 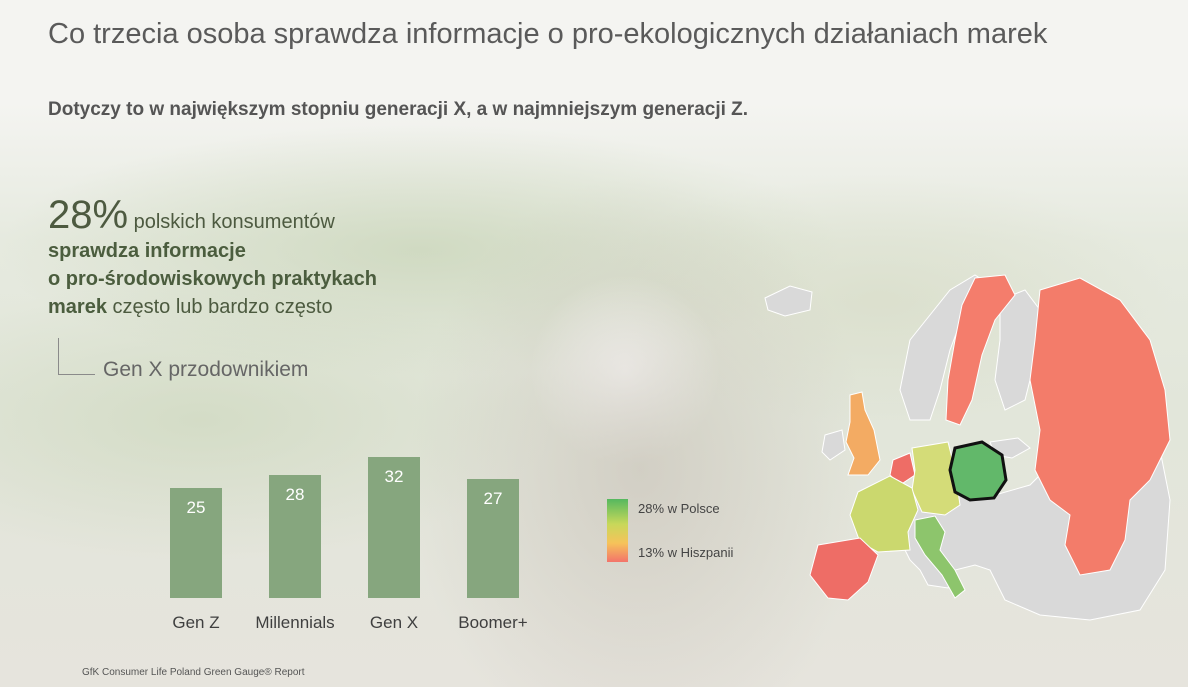 I want to click on map-spain, so click(x=844, y=569).